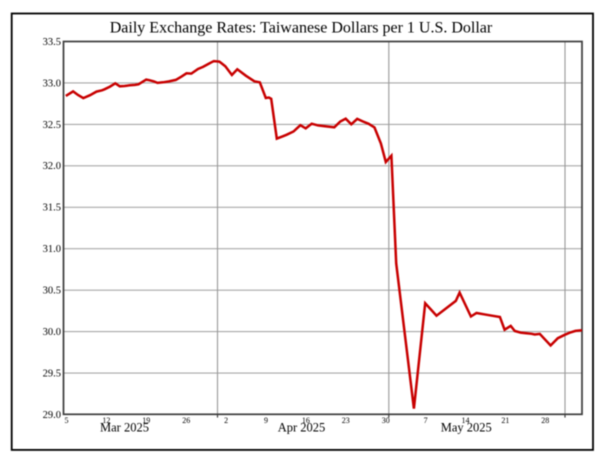 The image size is (600, 462). I want to click on svg-text: 14, so click(466, 420).